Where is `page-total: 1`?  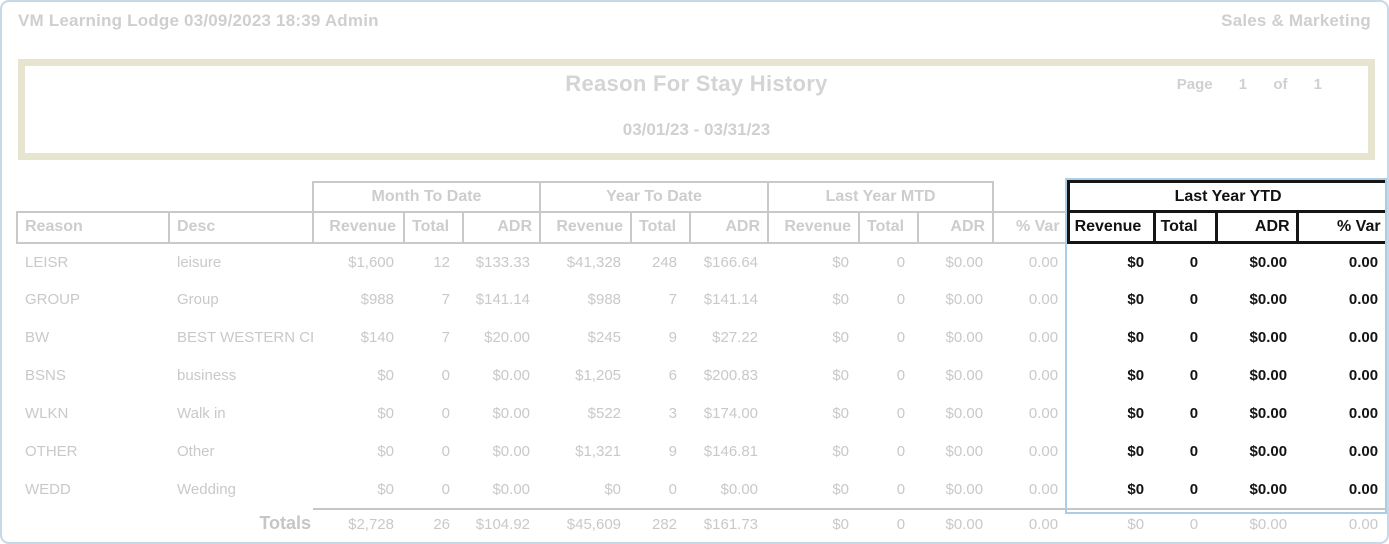
page-total: 1 is located at coordinates (1317, 84).